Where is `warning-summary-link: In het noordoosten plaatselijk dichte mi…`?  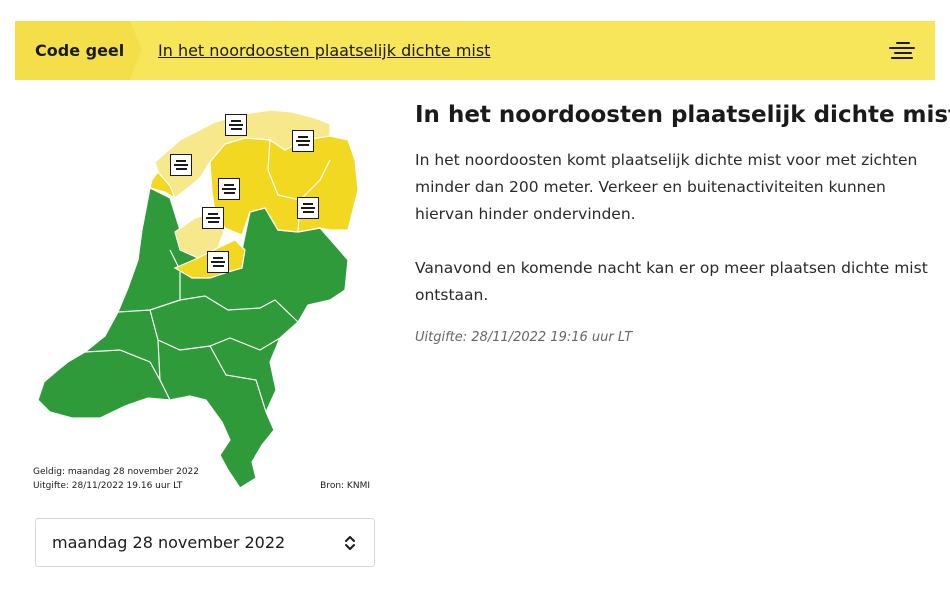
warning-summary-link: In het noordoosten plaatselijk dichte mi… is located at coordinates (324, 50).